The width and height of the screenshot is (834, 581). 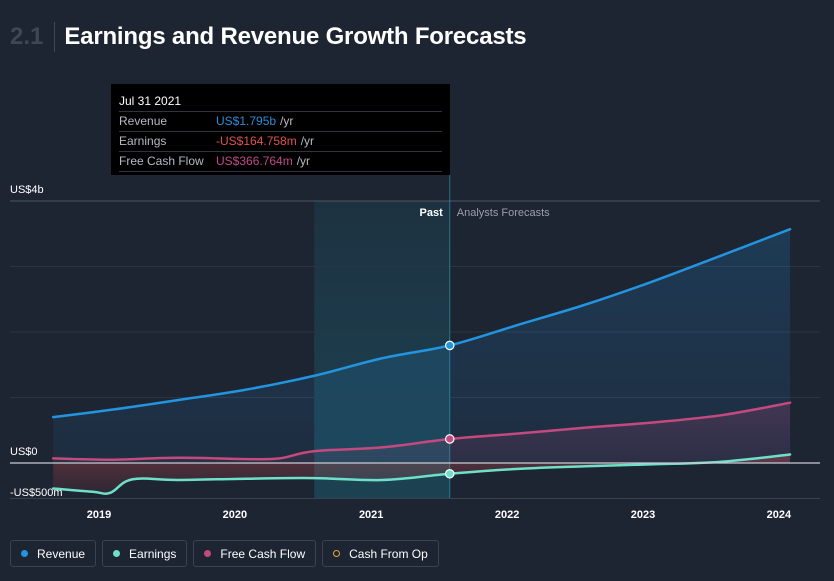 What do you see at coordinates (295, 36) in the screenshot?
I see `section-title: Earnings and Revenue Growth Forecasts` at bounding box center [295, 36].